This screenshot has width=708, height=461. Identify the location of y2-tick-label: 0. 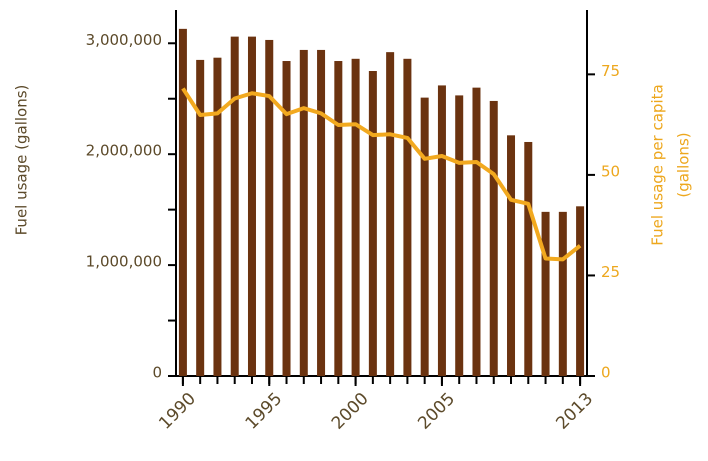
(606, 373).